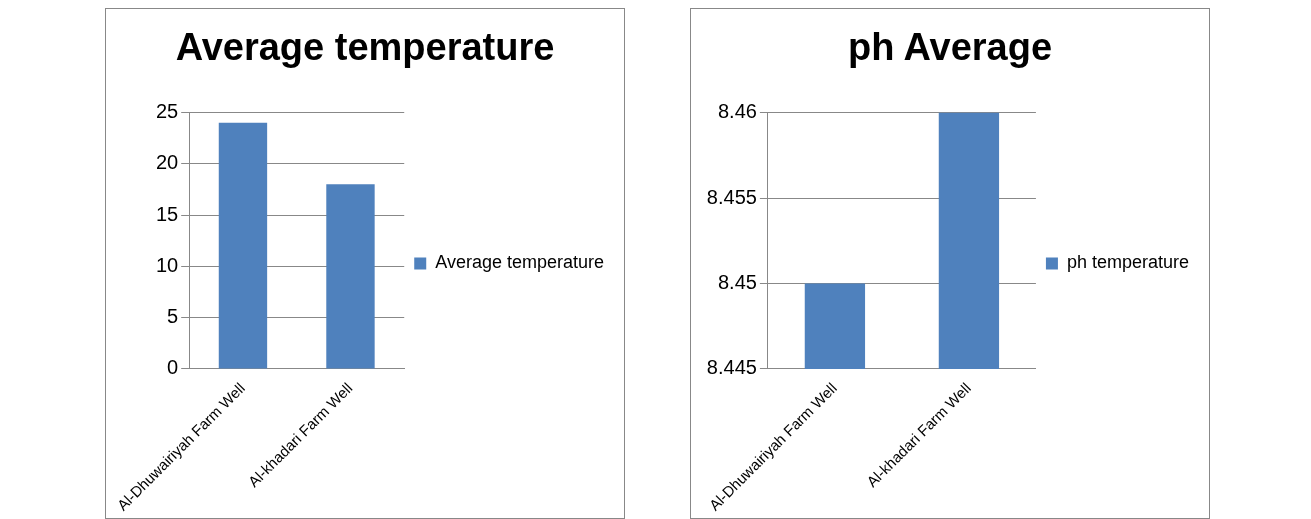  Describe the element at coordinates (737, 281) in the screenshot. I see `y-tick-label: 8.45` at that location.